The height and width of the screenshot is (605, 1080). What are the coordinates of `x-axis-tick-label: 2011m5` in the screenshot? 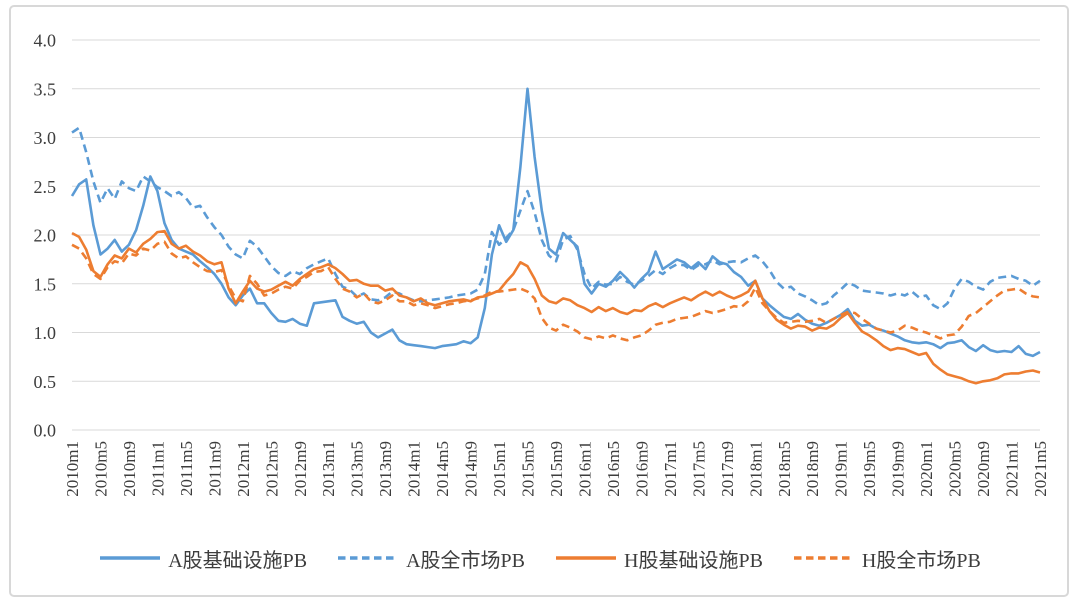 It's located at (186, 468).